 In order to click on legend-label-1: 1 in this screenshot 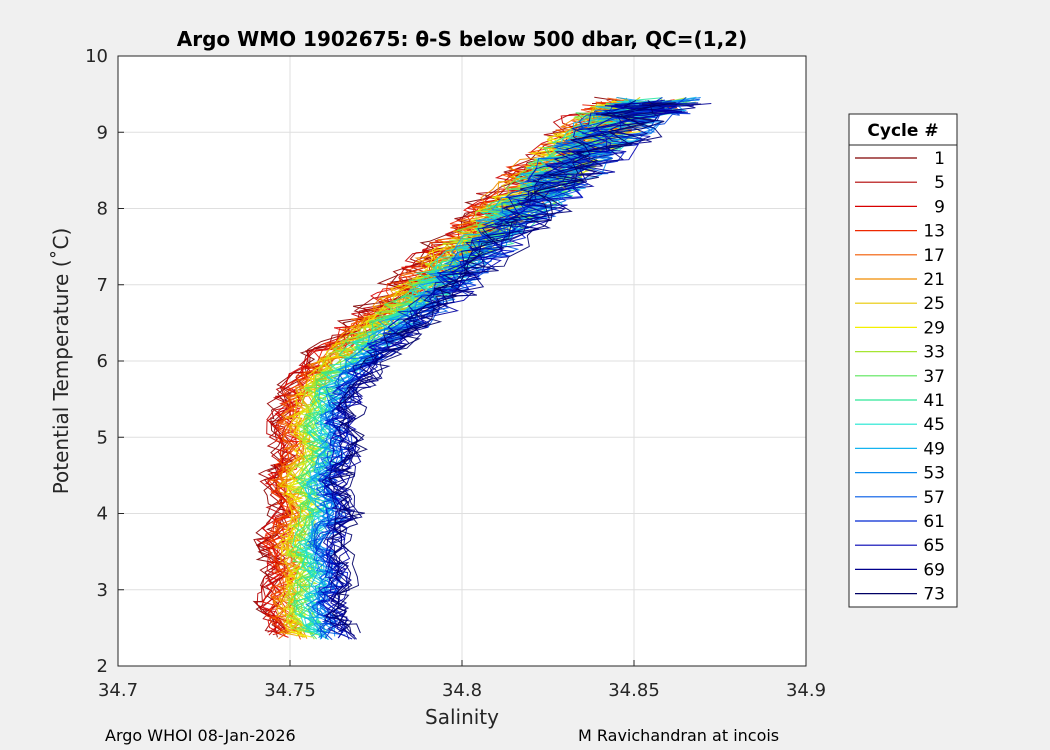, I will do `click(939, 159)`.